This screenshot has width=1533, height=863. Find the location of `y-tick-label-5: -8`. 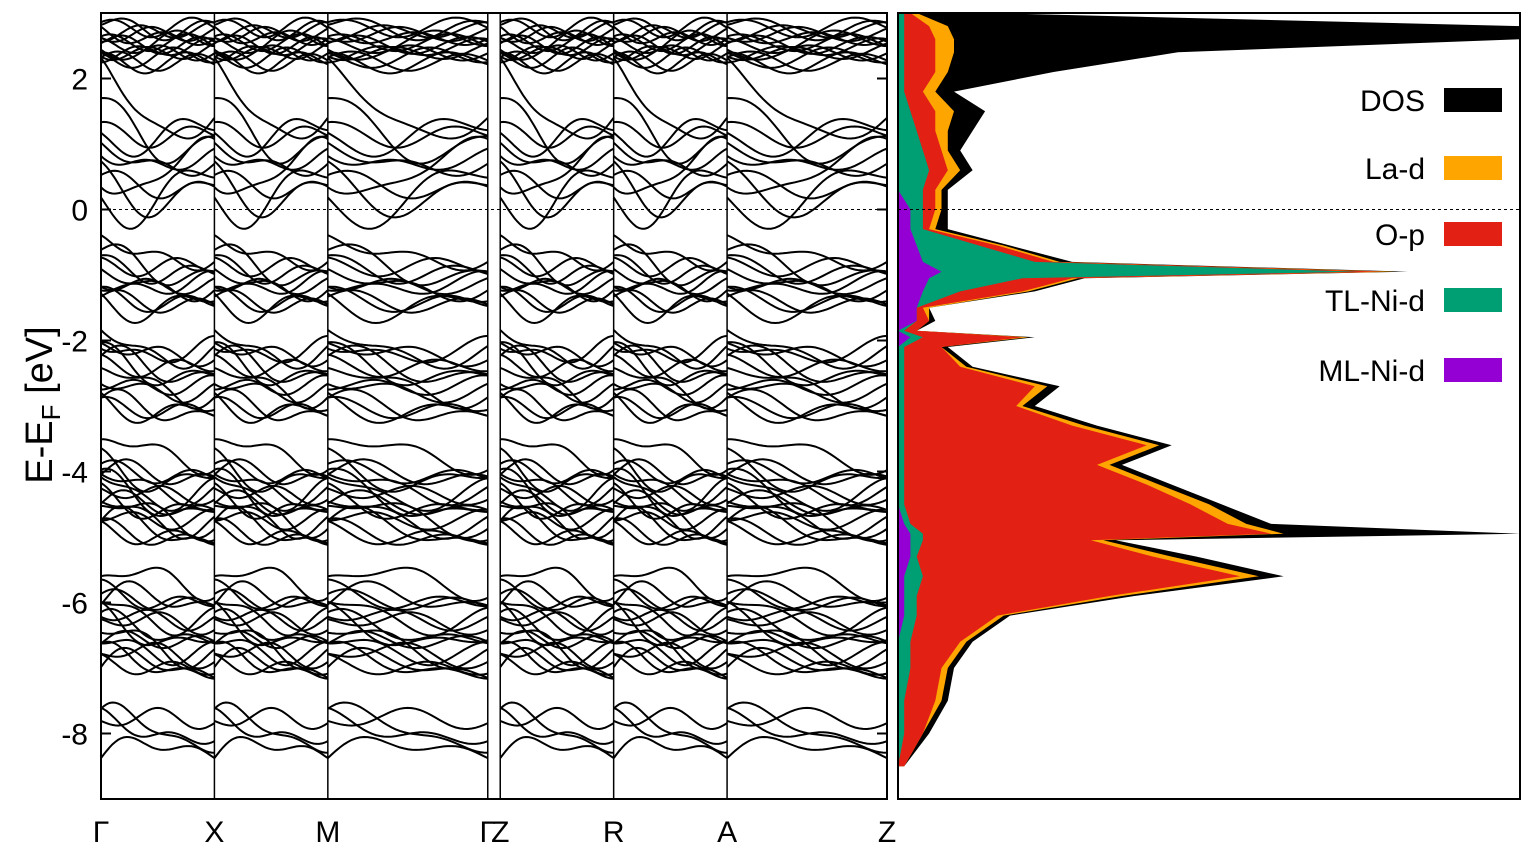

y-tick-label-5: -8 is located at coordinates (74, 735).